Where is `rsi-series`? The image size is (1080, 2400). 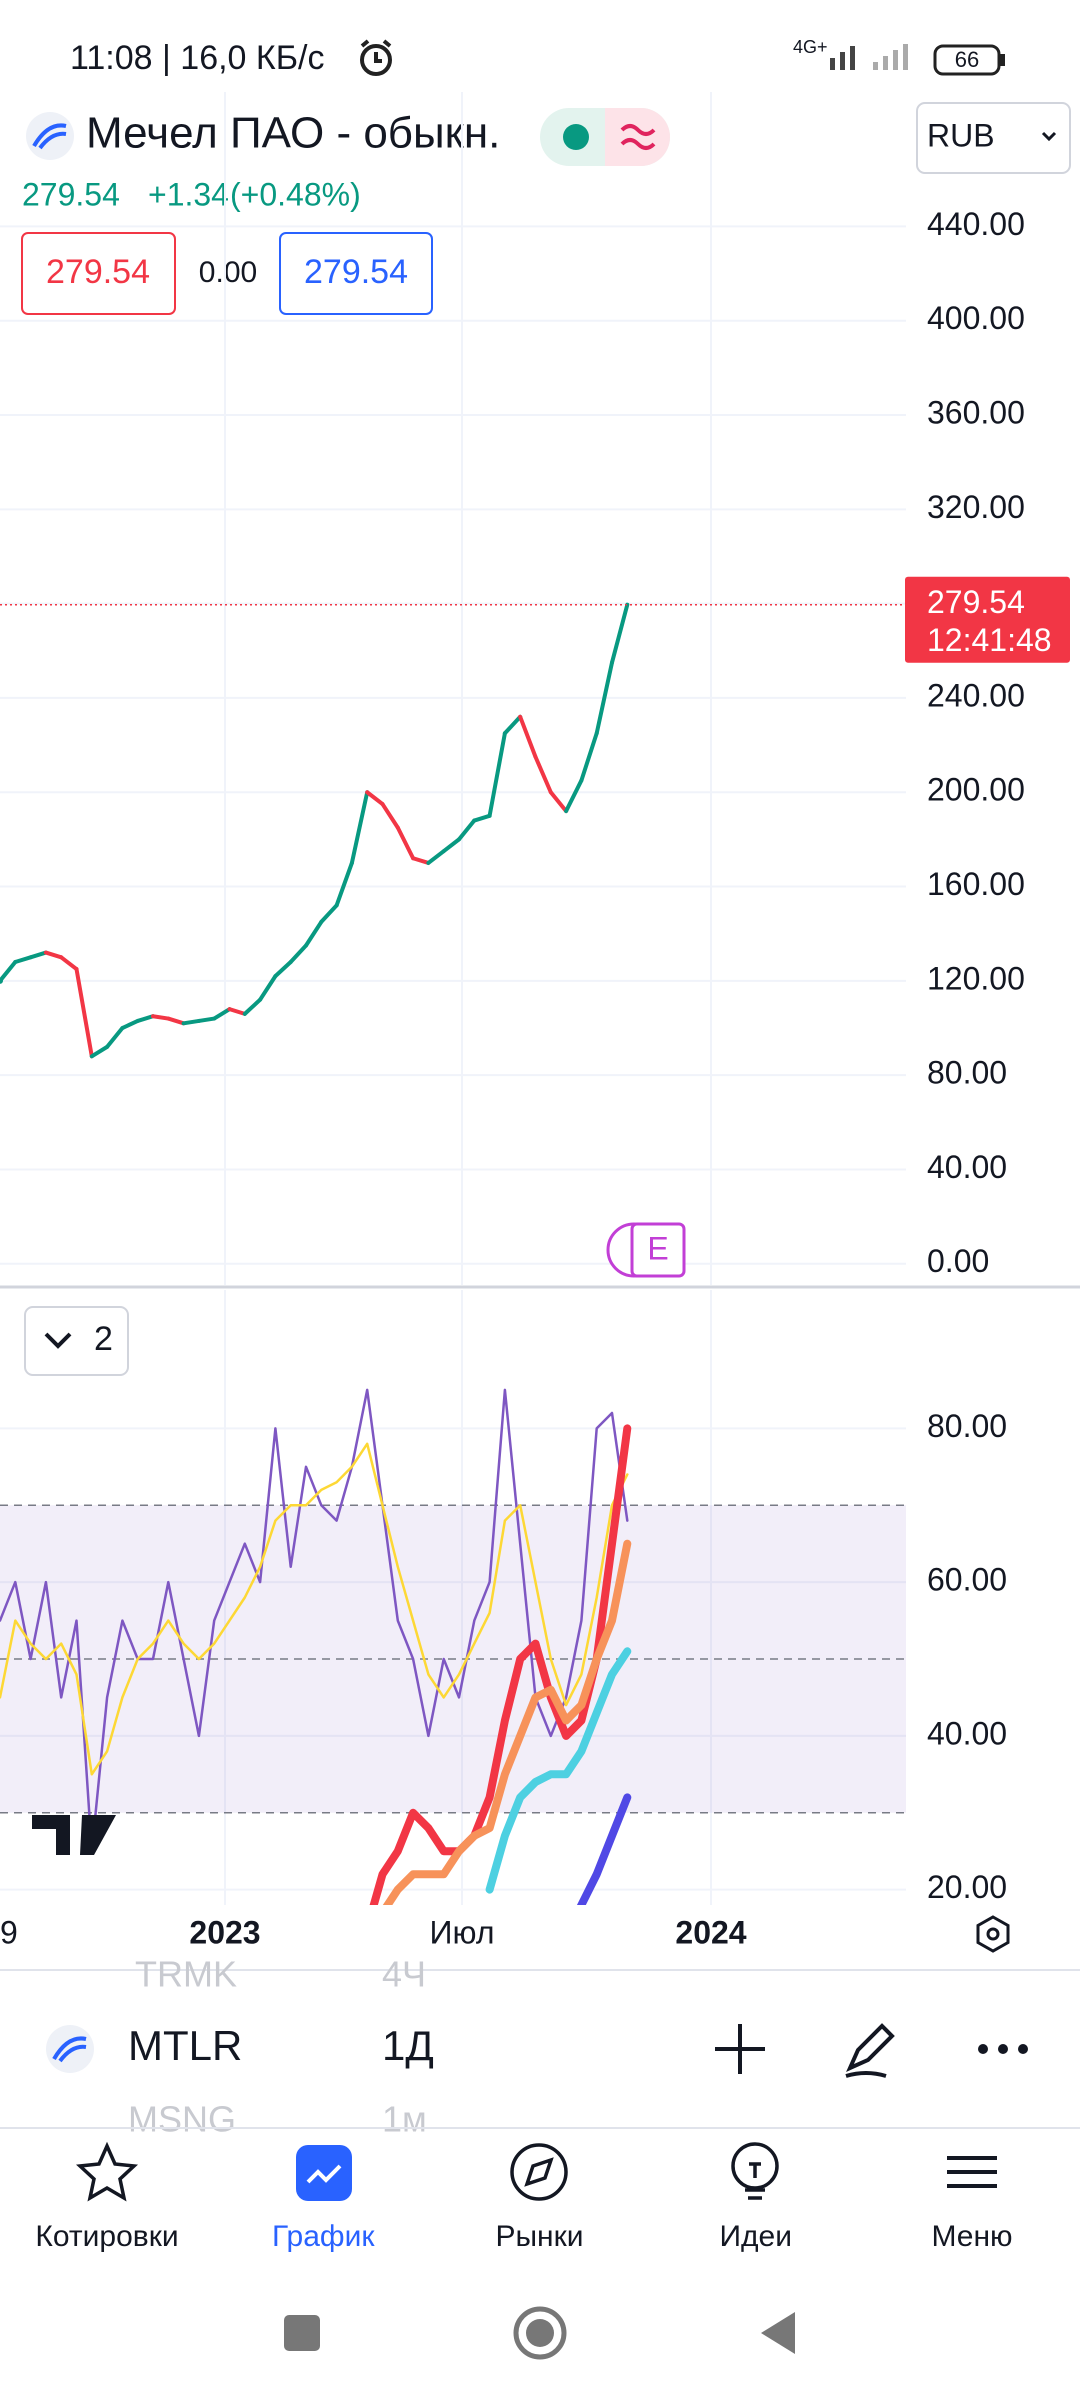 rsi-series is located at coordinates (316, 1646).